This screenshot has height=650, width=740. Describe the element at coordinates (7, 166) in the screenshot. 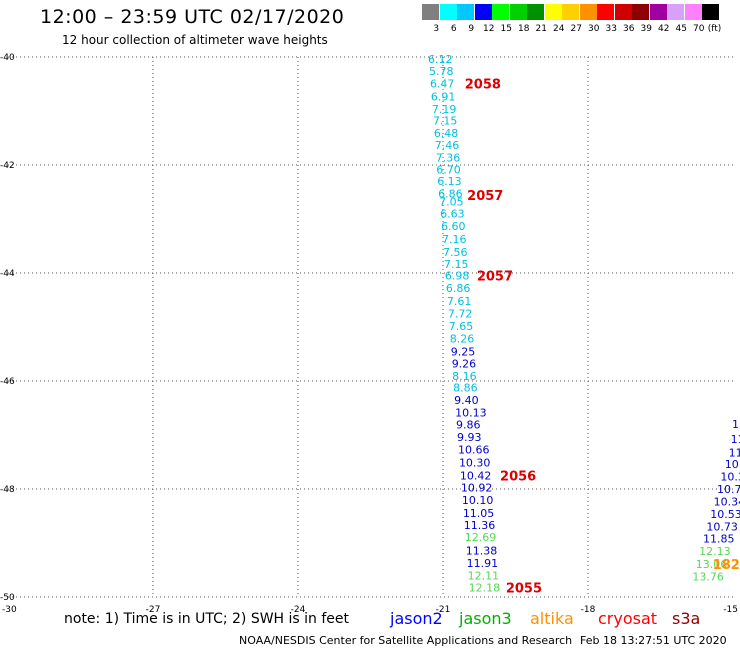

I see `y-tick-label: -42` at that location.